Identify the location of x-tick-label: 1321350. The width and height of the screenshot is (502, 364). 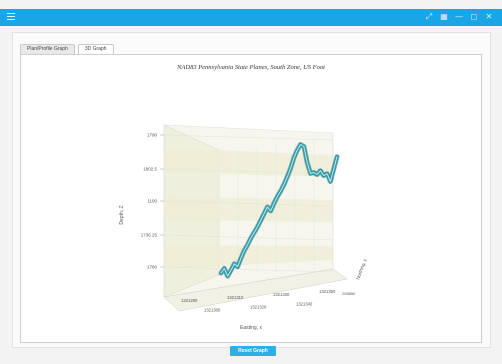
(327, 291).